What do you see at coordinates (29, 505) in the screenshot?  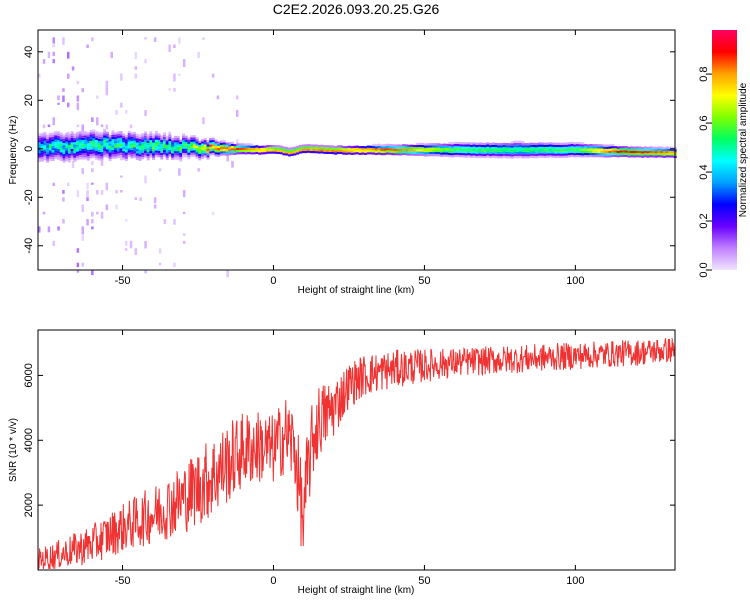 I see `snr-y-tick-label: 2000` at bounding box center [29, 505].